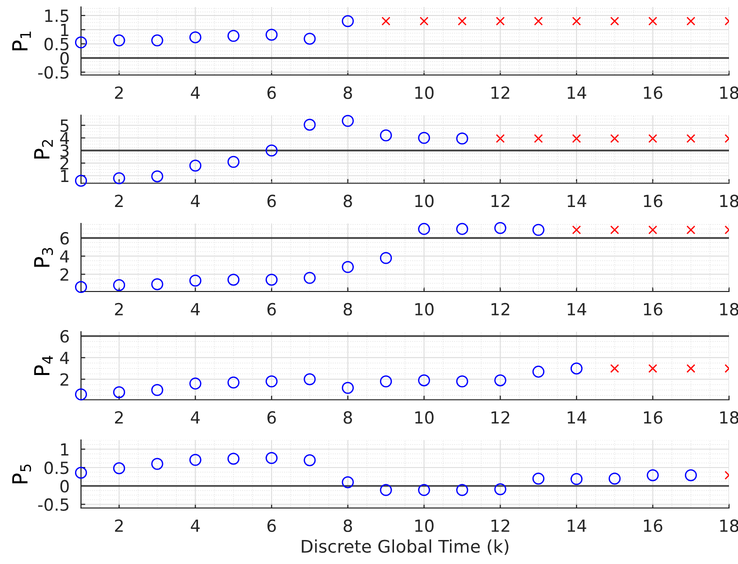 The image size is (738, 564). What do you see at coordinates (64, 126) in the screenshot?
I see `y-tick-label: 5` at bounding box center [64, 126].